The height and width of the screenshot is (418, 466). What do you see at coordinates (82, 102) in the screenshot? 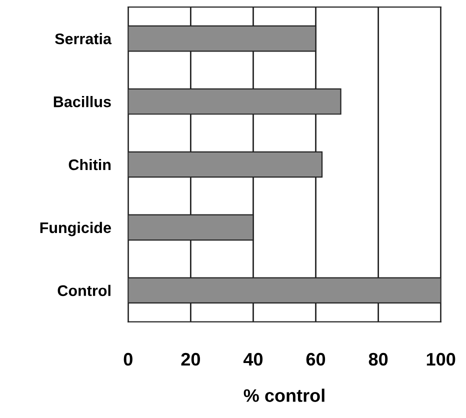
I see `y-tick-label: Bacillus` at bounding box center [82, 102].